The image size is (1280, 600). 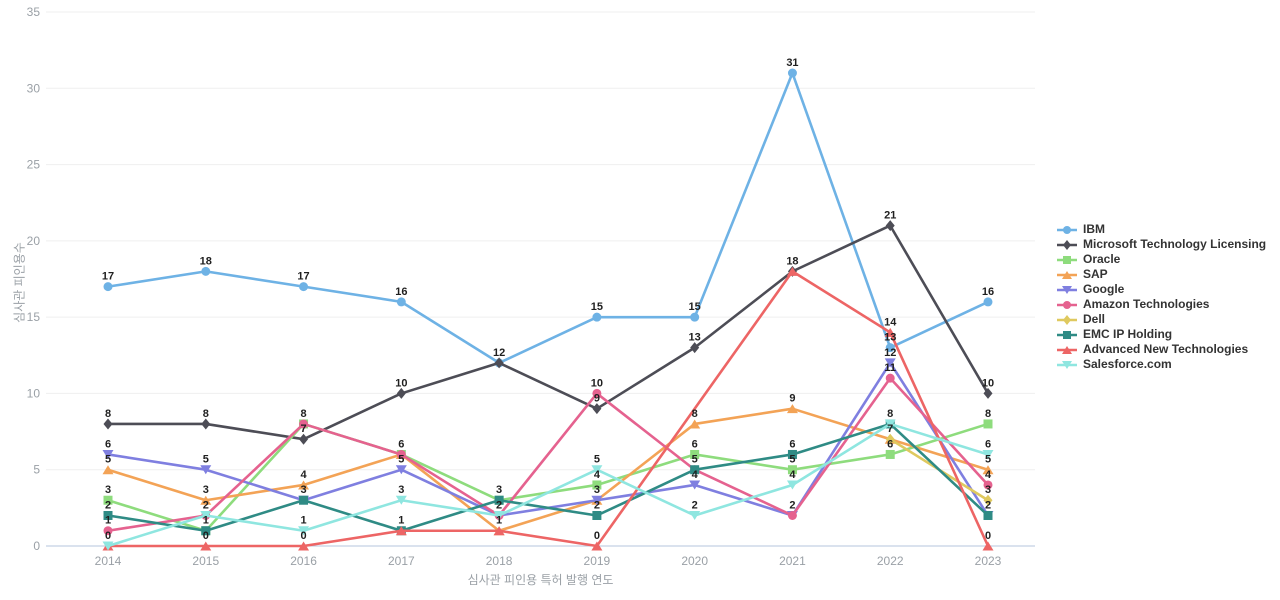 I want to click on point-value-label: 5, so click(x=792, y=460).